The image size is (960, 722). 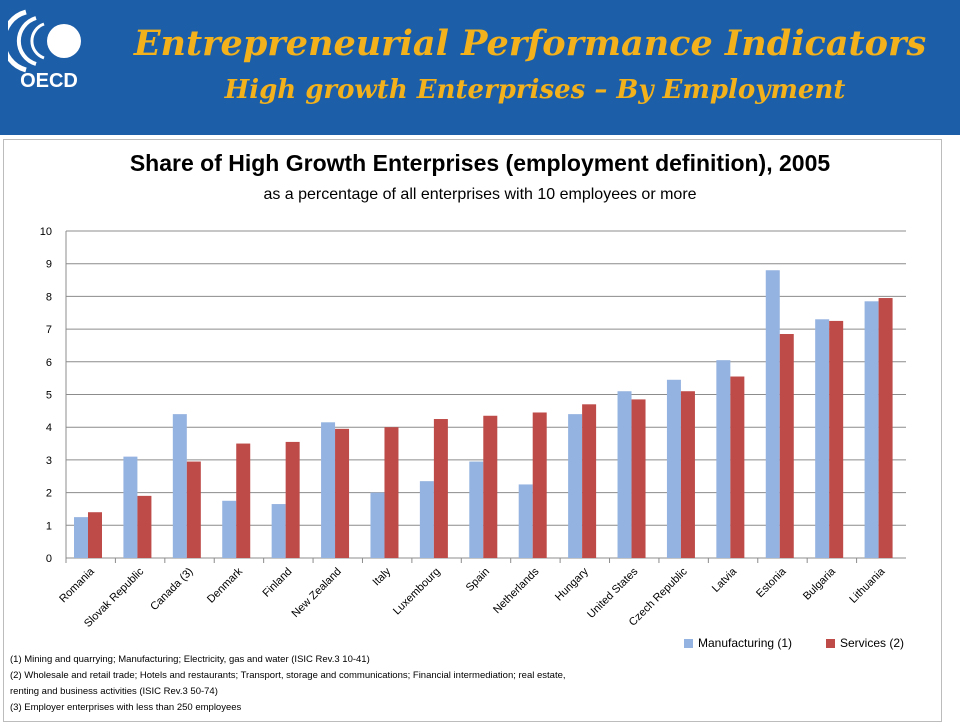 I want to click on y-tick-label: 7, so click(x=49, y=330).